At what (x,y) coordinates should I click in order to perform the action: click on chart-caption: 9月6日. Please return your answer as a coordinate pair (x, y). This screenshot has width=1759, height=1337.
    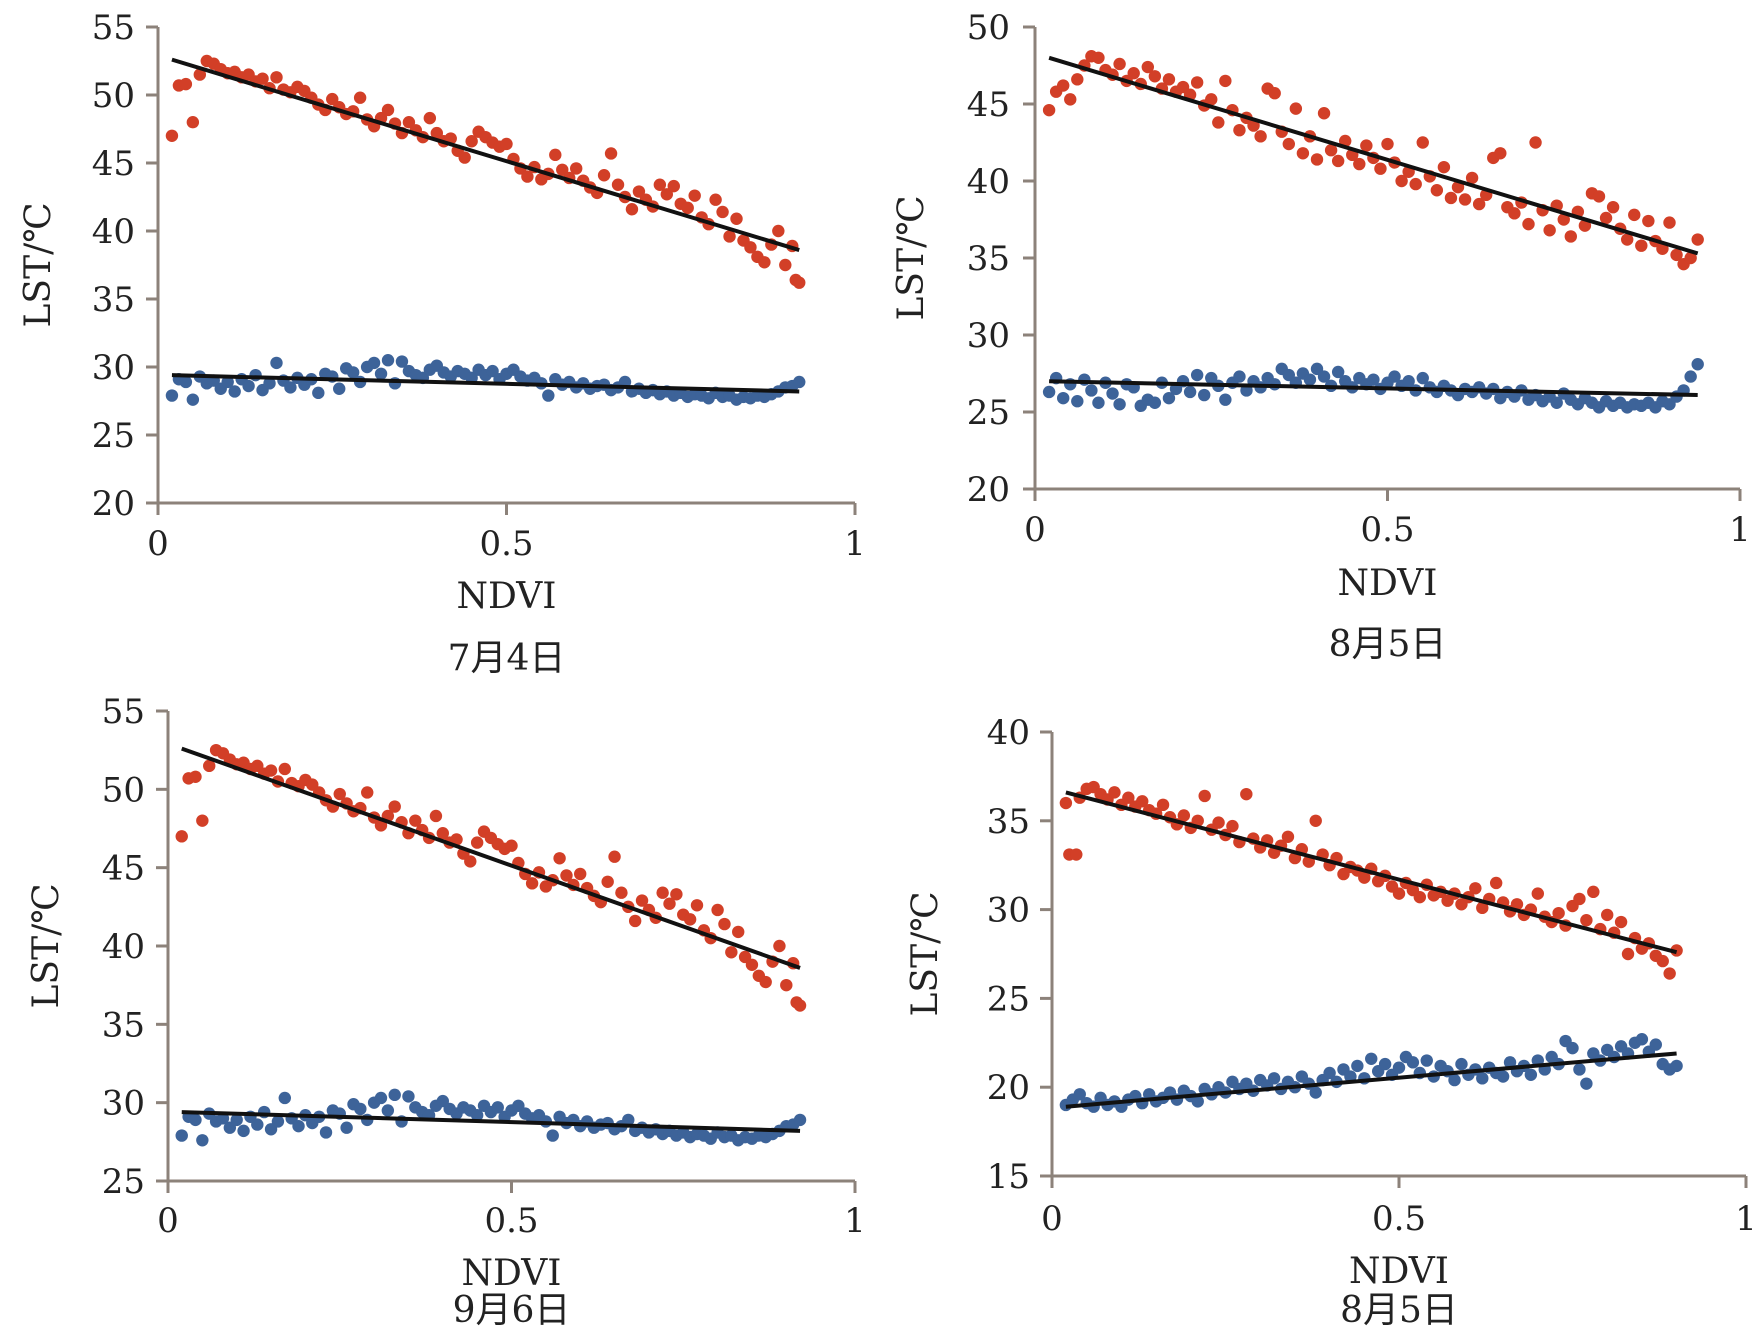
    Looking at the image, I should click on (512, 1310).